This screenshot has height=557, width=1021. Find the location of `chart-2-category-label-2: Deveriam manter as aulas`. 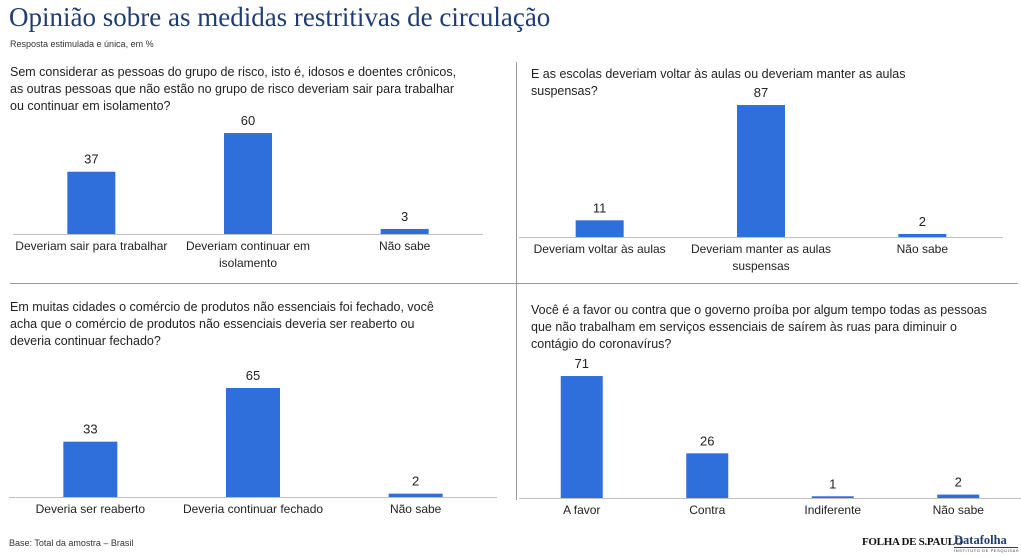

chart-2-category-label-2: Deveriam manter as aulas is located at coordinates (761, 249).